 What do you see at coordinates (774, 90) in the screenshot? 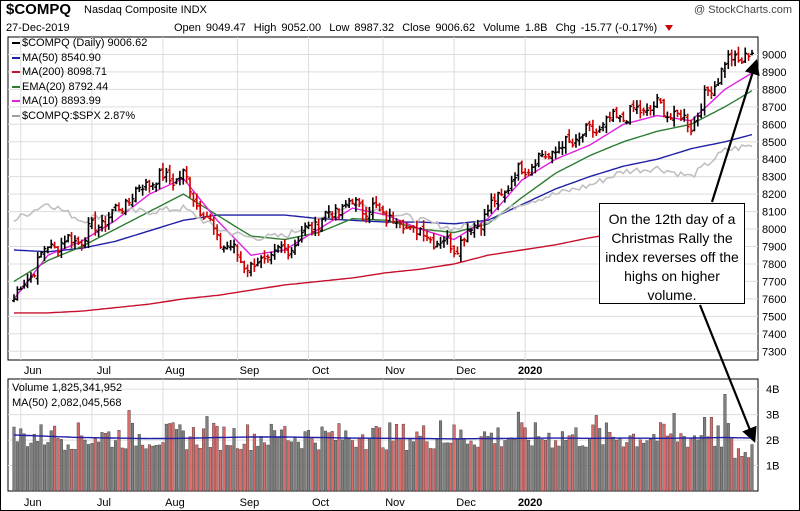
I see `price-tick-label: 8800` at bounding box center [774, 90].